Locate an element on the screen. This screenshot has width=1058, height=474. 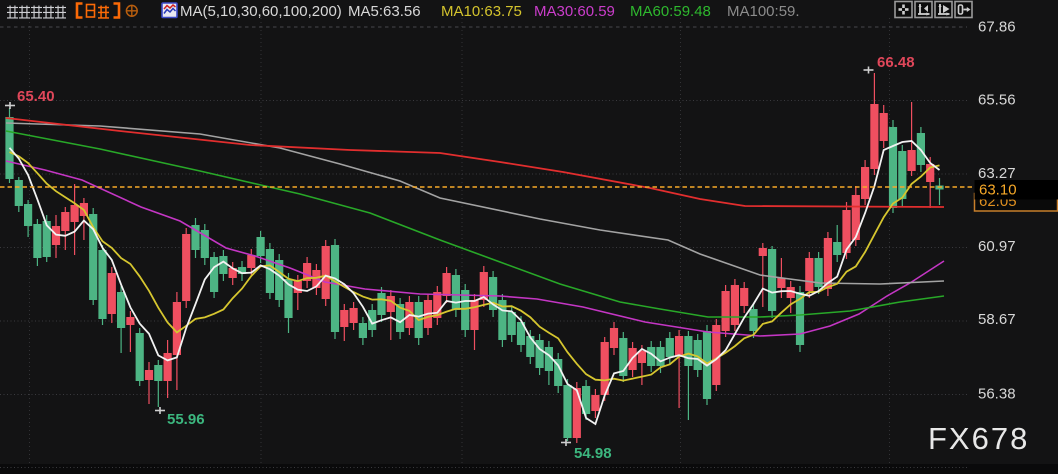
svg-text: MA100:59. is located at coordinates (763, 11).